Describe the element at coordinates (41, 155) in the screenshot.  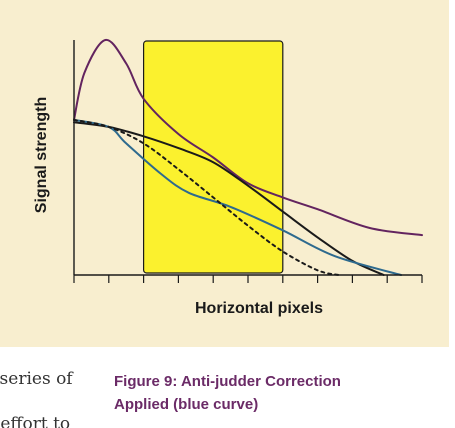
I see `y-axis-label: Signal strength` at that location.